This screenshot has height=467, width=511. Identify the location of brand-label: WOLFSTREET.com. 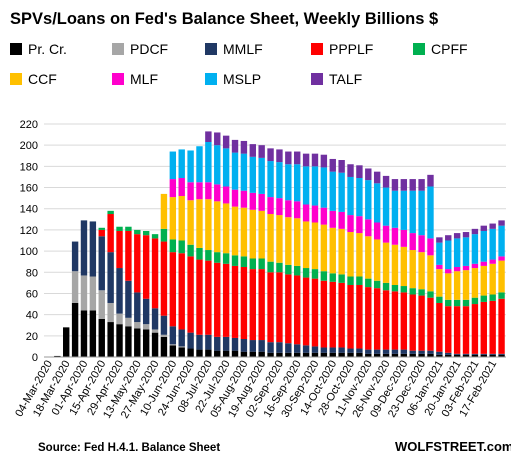
(453, 446).